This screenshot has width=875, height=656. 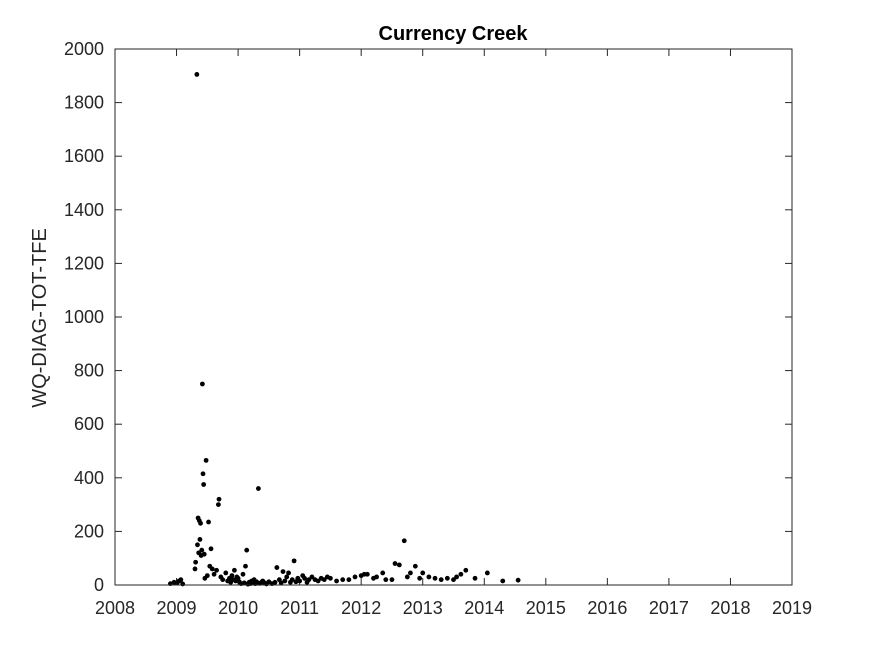 I want to click on x-tick-label: 2018, so click(x=730, y=608).